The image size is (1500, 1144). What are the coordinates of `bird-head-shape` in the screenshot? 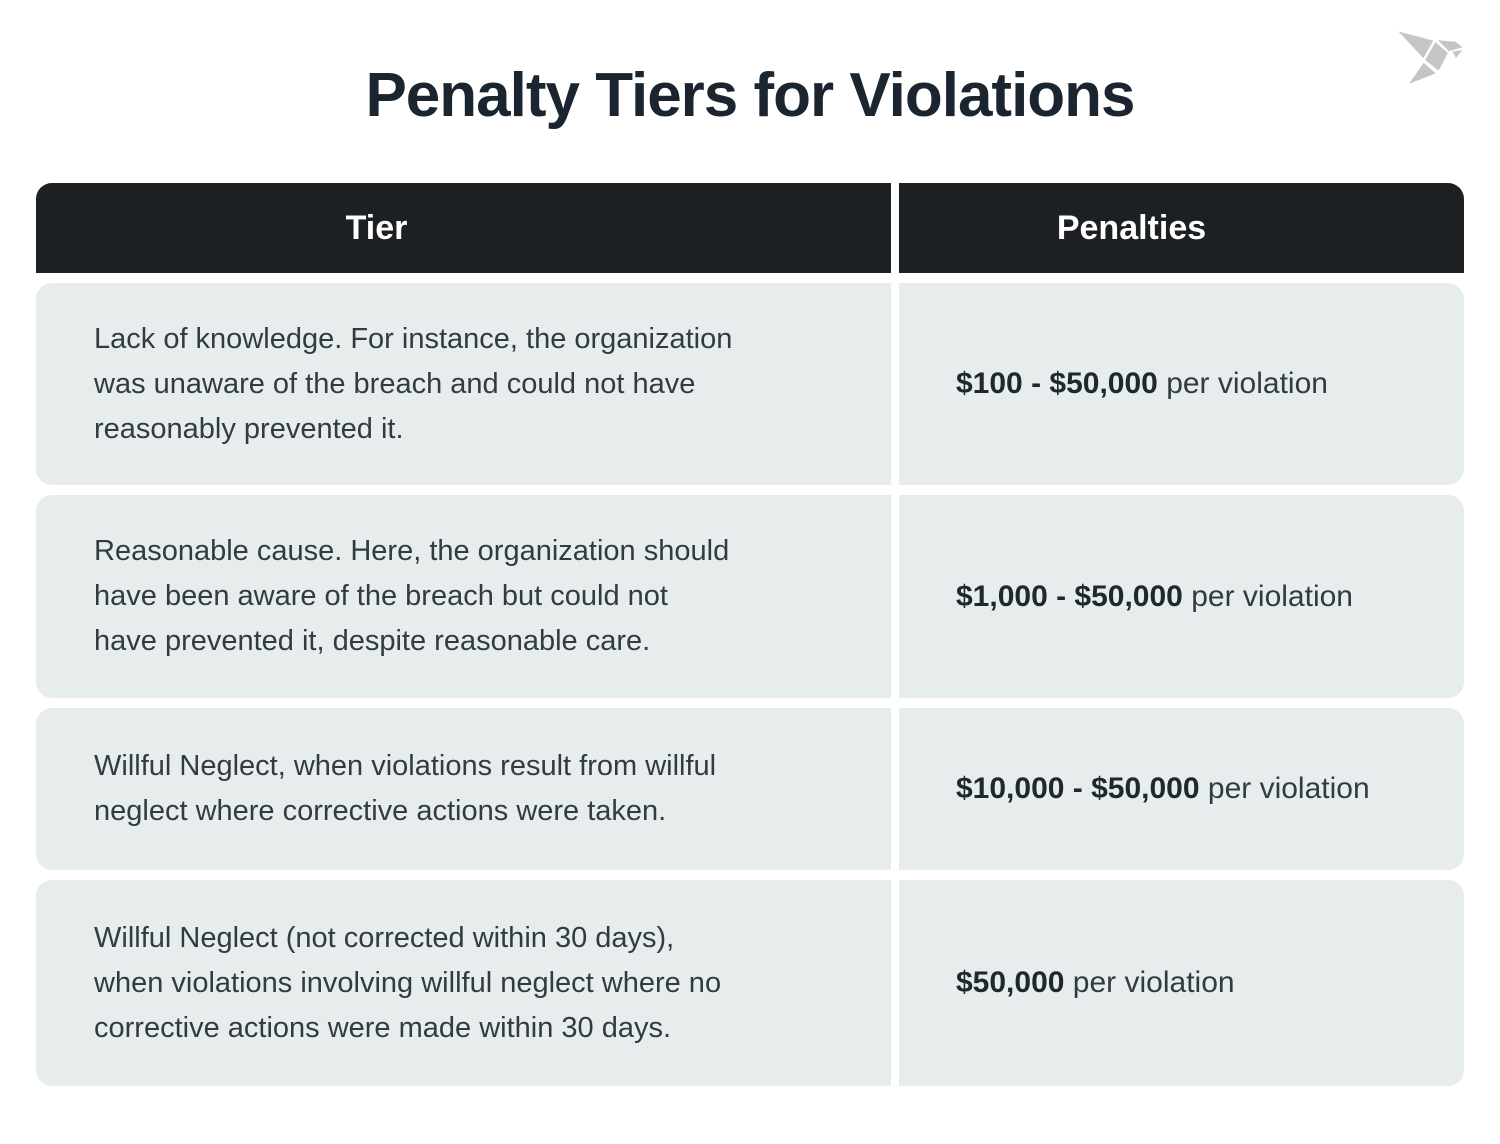 It's located at (1450, 45).